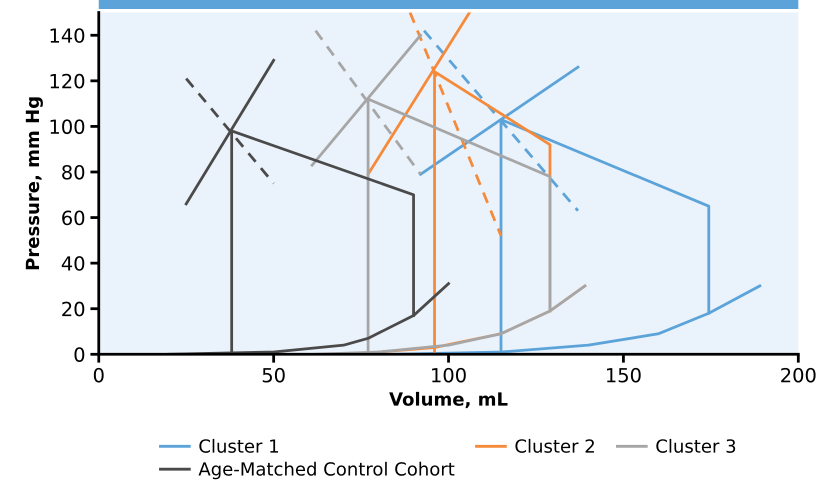  What do you see at coordinates (67, 35) in the screenshot?
I see `y-tick-label: 140` at bounding box center [67, 35].